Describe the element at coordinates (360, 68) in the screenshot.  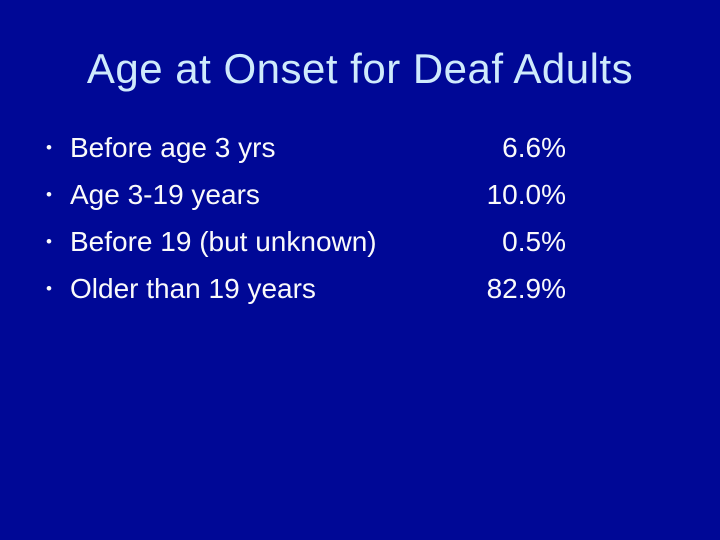
I see `slide-title: Age at Onset for Deaf Adults` at that location.